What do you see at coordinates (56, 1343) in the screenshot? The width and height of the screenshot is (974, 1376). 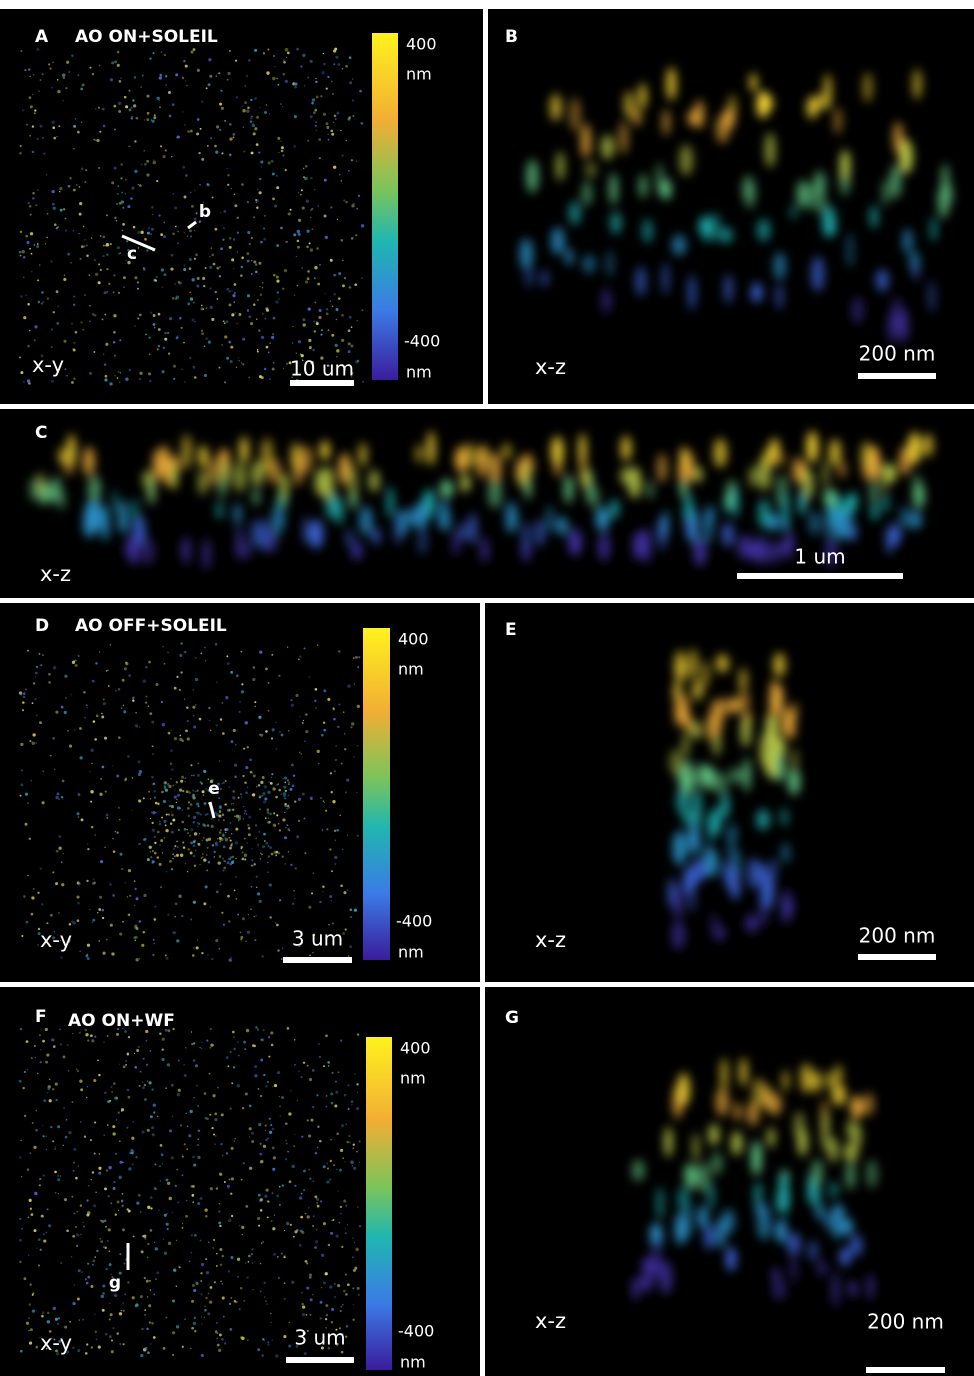 I see `view-label: x-y` at bounding box center [56, 1343].